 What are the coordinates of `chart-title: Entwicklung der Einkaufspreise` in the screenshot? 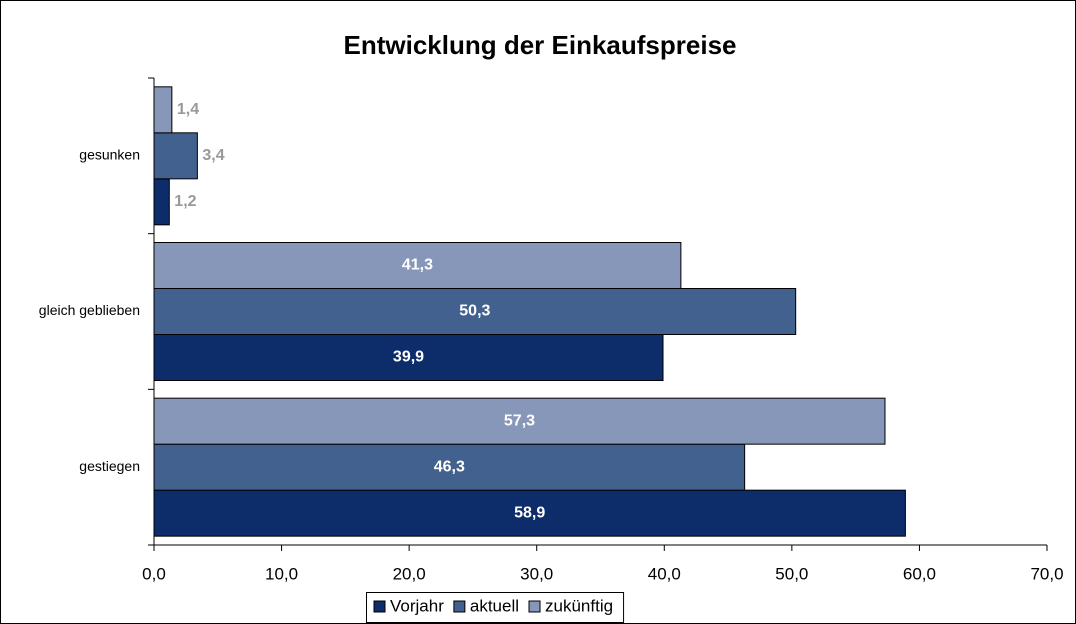 It's located at (540, 45).